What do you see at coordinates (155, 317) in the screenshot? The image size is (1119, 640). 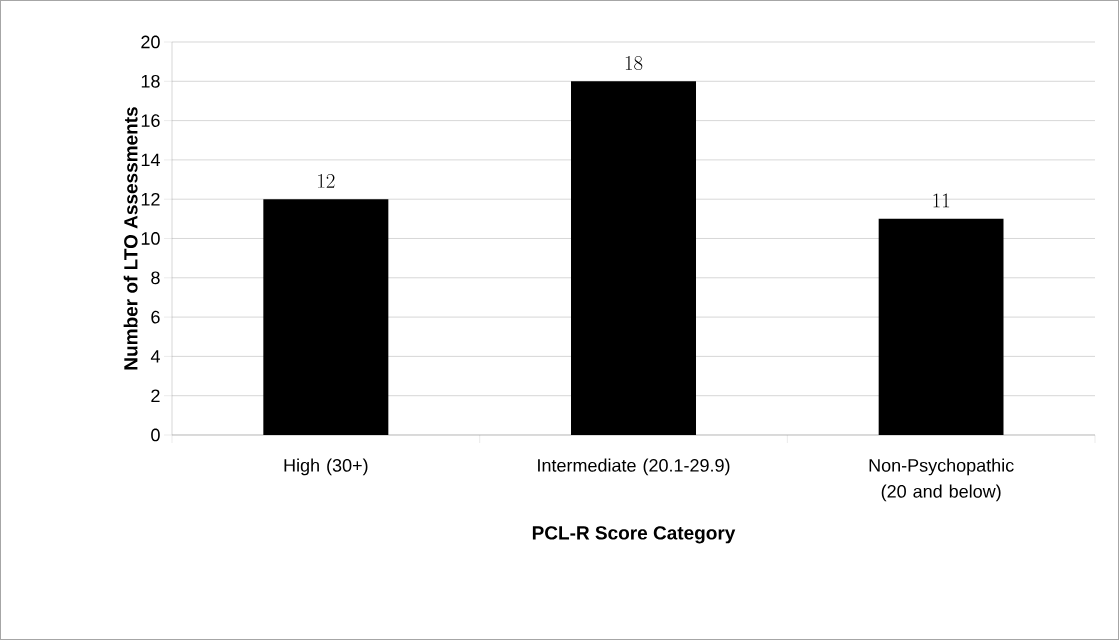 I see `y-tick-label: 6` at bounding box center [155, 317].